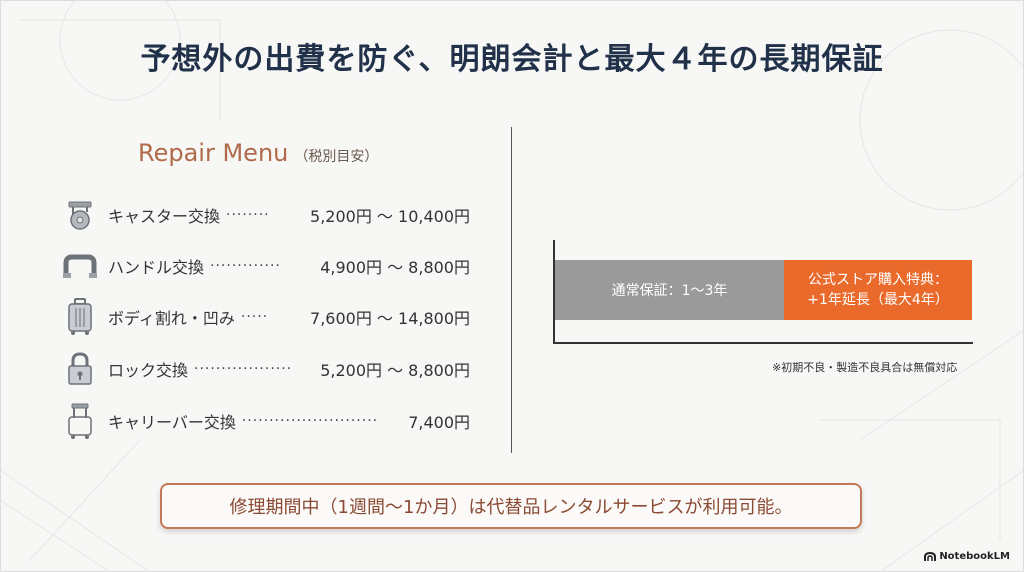 Image resolution: width=1024 pixels, height=572 pixels. What do you see at coordinates (213, 153) in the screenshot?
I see `repair-menu-title: Repair Menu` at bounding box center [213, 153].